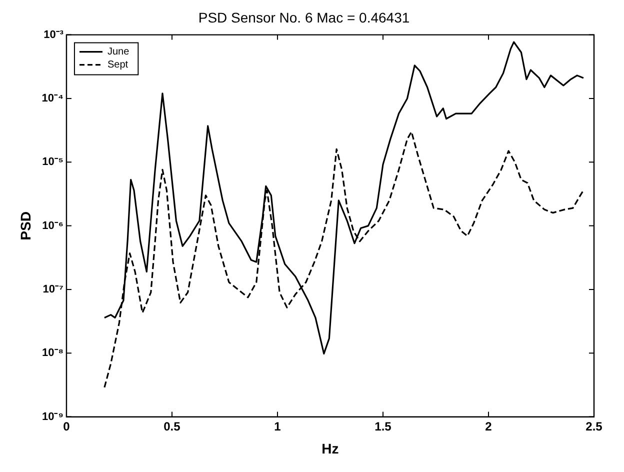 This screenshot has height=472, width=624. I want to click on x-tick-label: 0.5, so click(172, 426).